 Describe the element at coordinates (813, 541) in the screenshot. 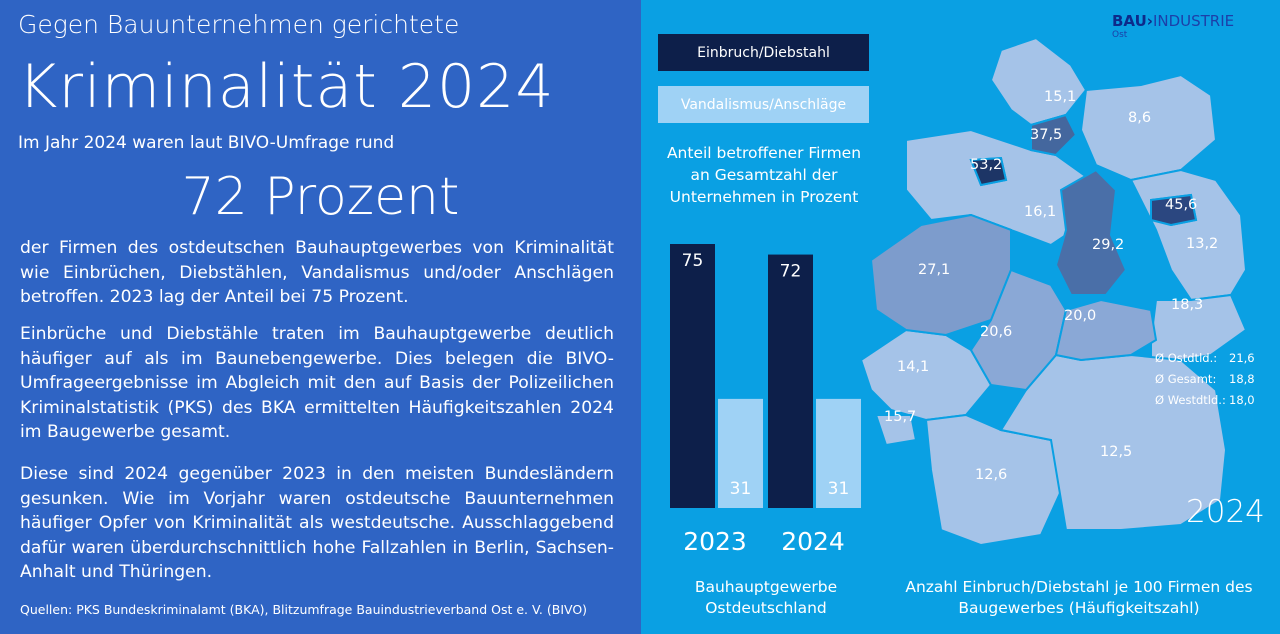

I see `year-label-2024: 2024` at that location.